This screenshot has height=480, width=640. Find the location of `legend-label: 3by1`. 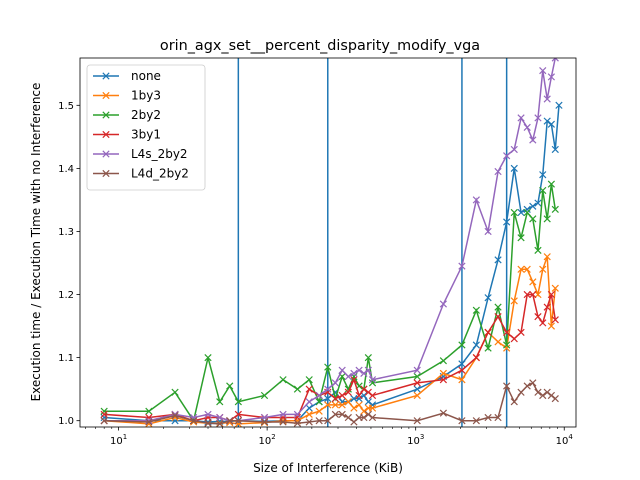

legend-label: 3by1 is located at coordinates (146, 135).